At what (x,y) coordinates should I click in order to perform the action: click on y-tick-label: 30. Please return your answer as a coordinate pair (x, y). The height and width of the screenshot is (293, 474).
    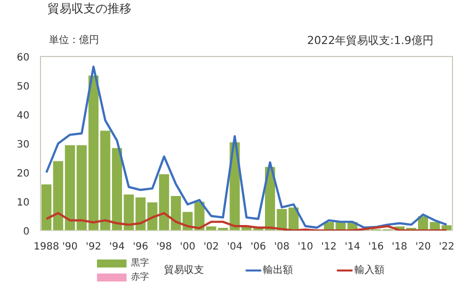
    Looking at the image, I should click on (23, 145).